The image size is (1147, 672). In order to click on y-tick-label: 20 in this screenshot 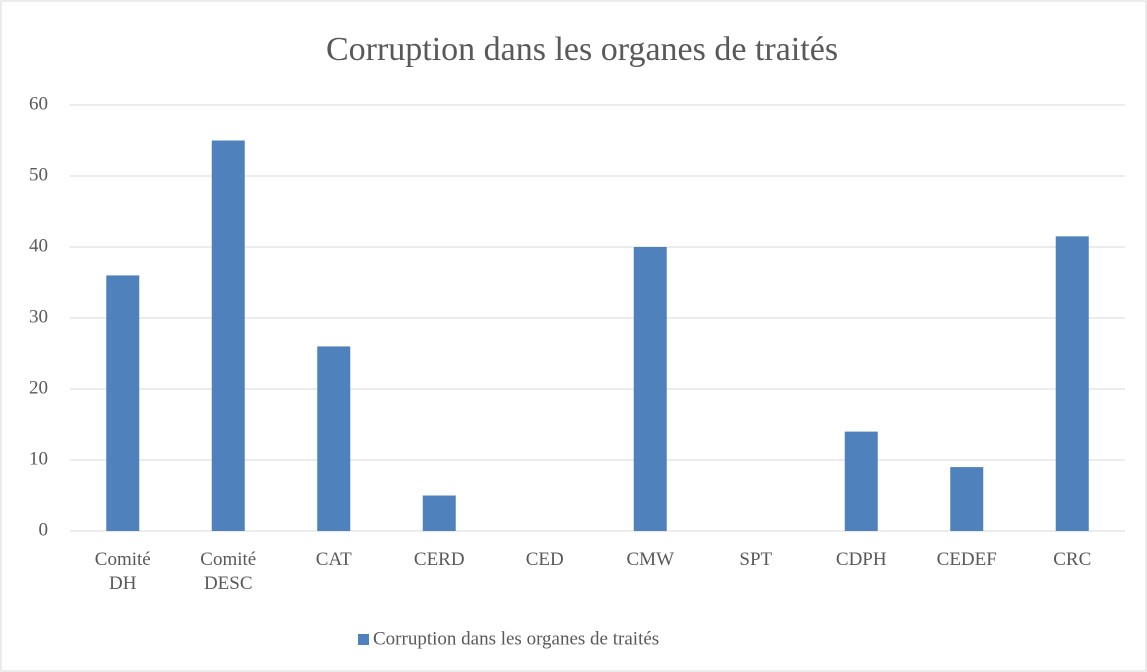, I will do `click(38, 387)`.